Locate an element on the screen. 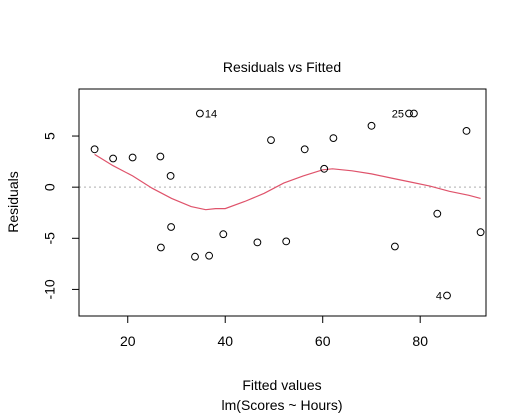 The width and height of the screenshot is (527, 415). x-tick-label: 60 is located at coordinates (323, 341).